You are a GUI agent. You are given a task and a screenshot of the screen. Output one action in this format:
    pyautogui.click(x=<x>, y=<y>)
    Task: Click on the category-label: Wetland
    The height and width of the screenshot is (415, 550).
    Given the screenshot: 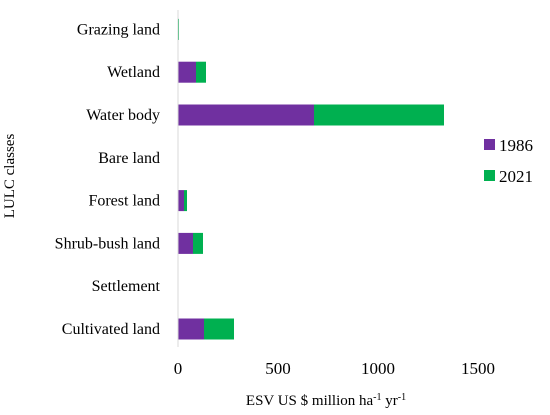 What is the action you would take?
    pyautogui.click(x=133, y=72)
    